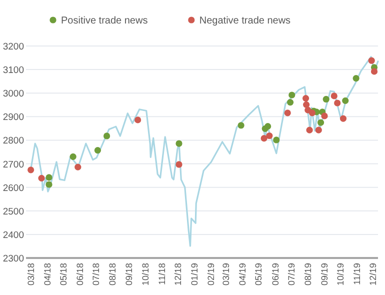  Describe the element at coordinates (325, 274) in the screenshot. I see `x-tick-label: 09/19` at that location.